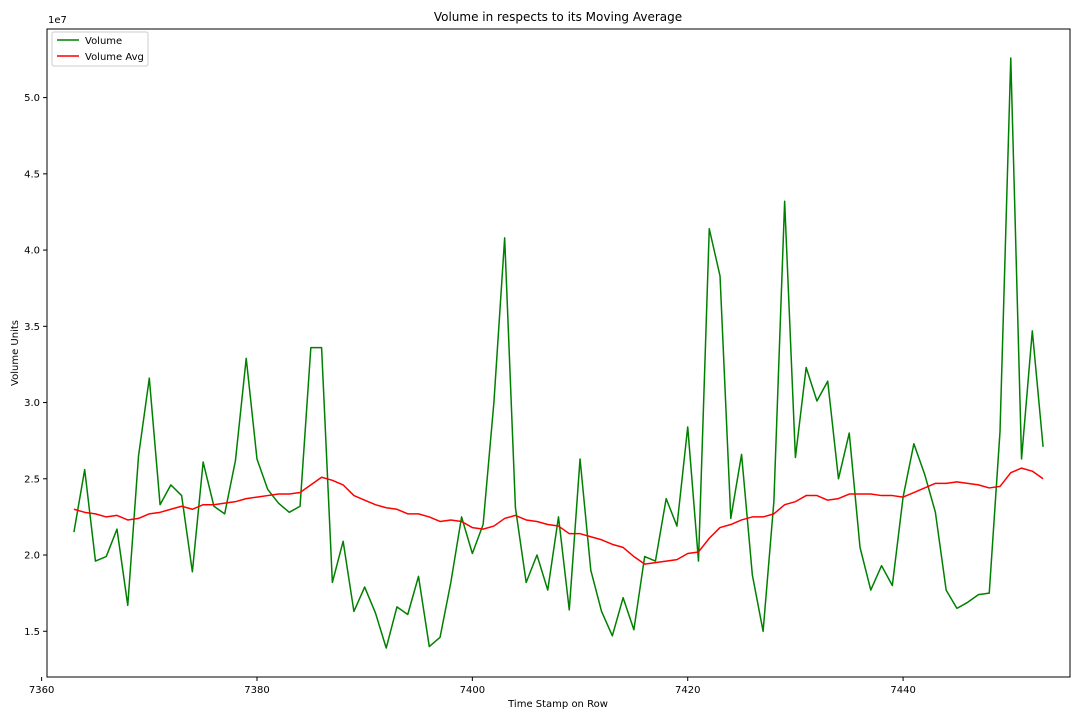 This screenshot has height=720, width=1080. Describe the element at coordinates (32, 479) in the screenshot. I see `y-tick-label: 2.5` at that location.